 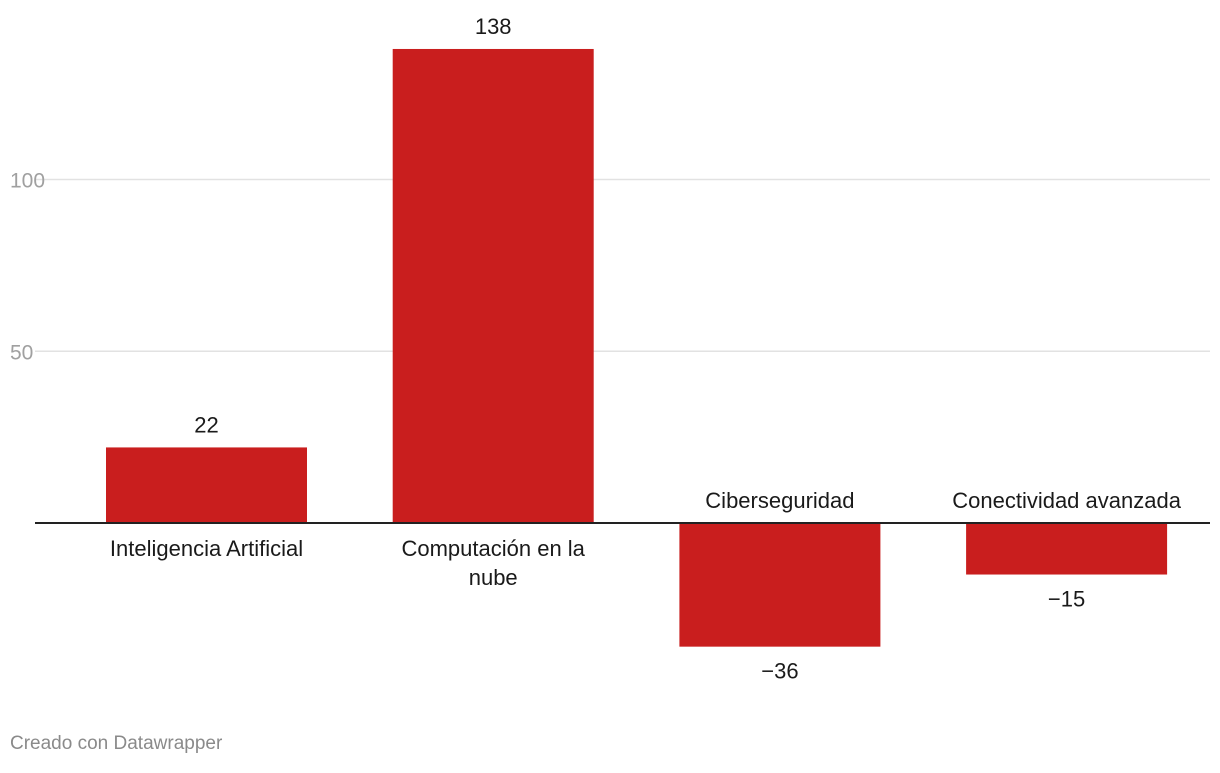 I want to click on y-tick-label: 100, so click(x=27, y=181).